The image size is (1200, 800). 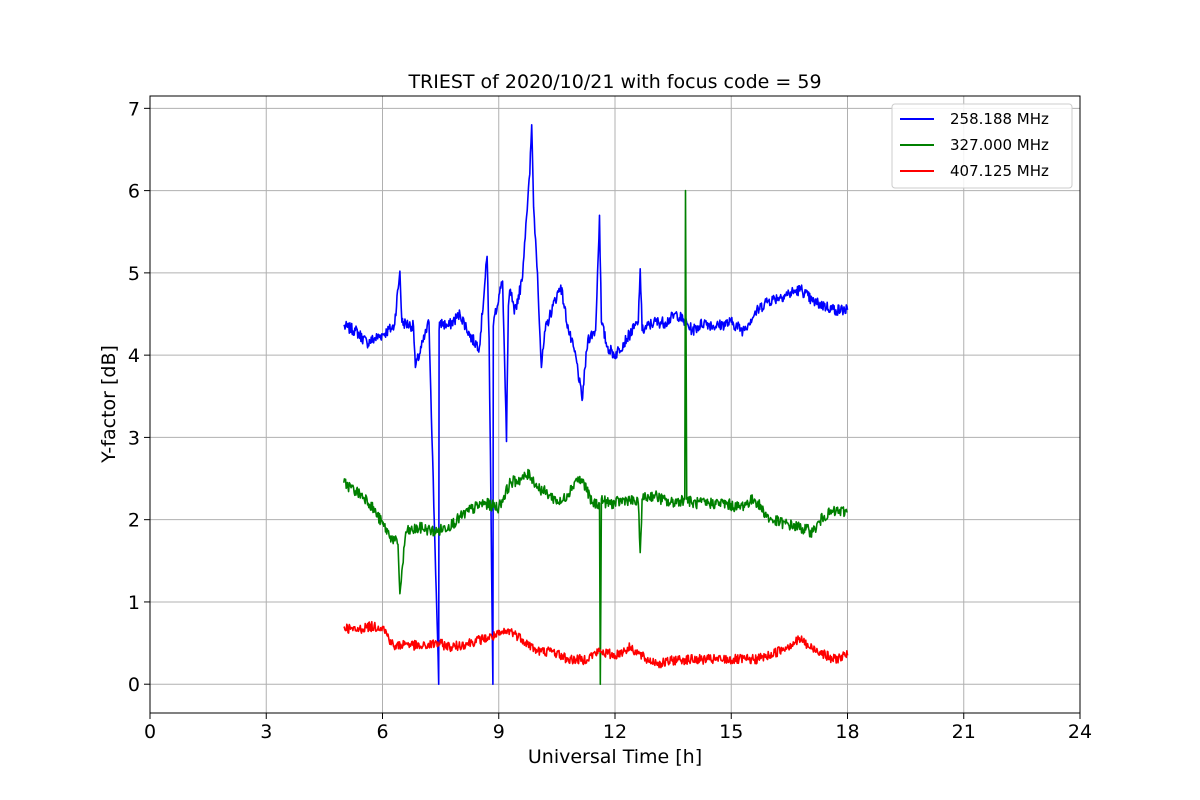 What do you see at coordinates (134, 274) in the screenshot?
I see `y-tick-label: 5` at bounding box center [134, 274].